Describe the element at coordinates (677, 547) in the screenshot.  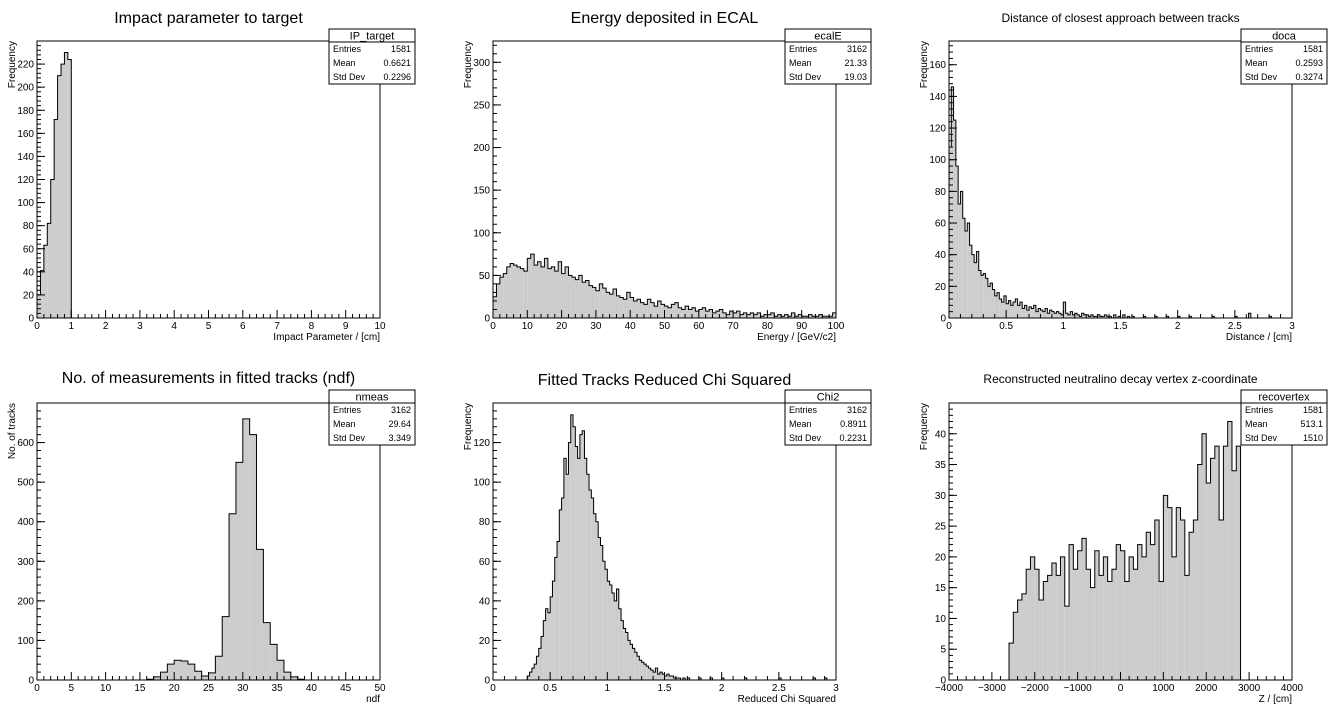
I see `histogram-outline` at that location.